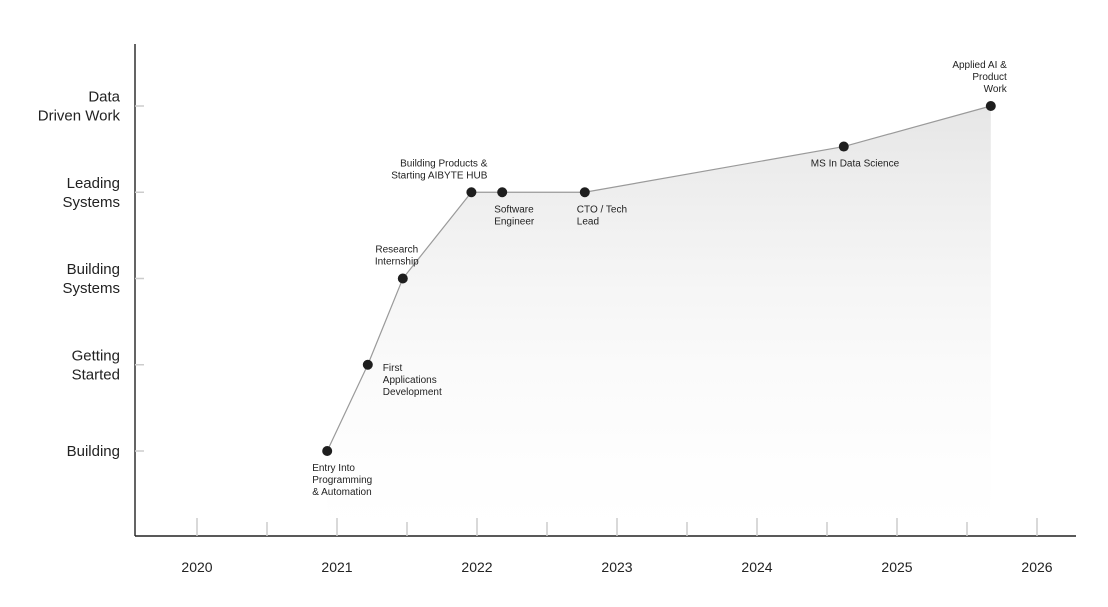 The image size is (1108, 607). What do you see at coordinates (514, 215) in the screenshot?
I see `milestone-label: Software Engineer` at bounding box center [514, 215].